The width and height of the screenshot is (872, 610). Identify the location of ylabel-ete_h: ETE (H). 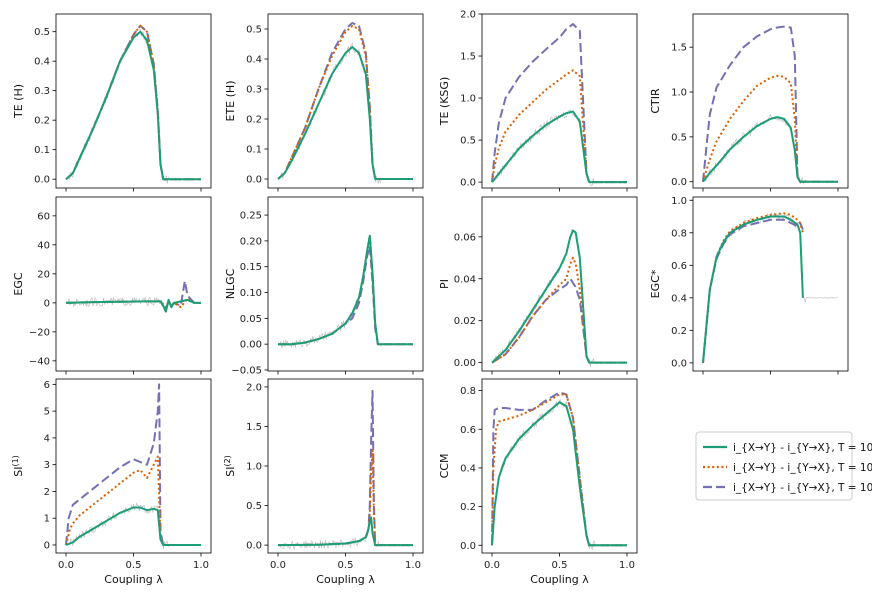
(230, 101).